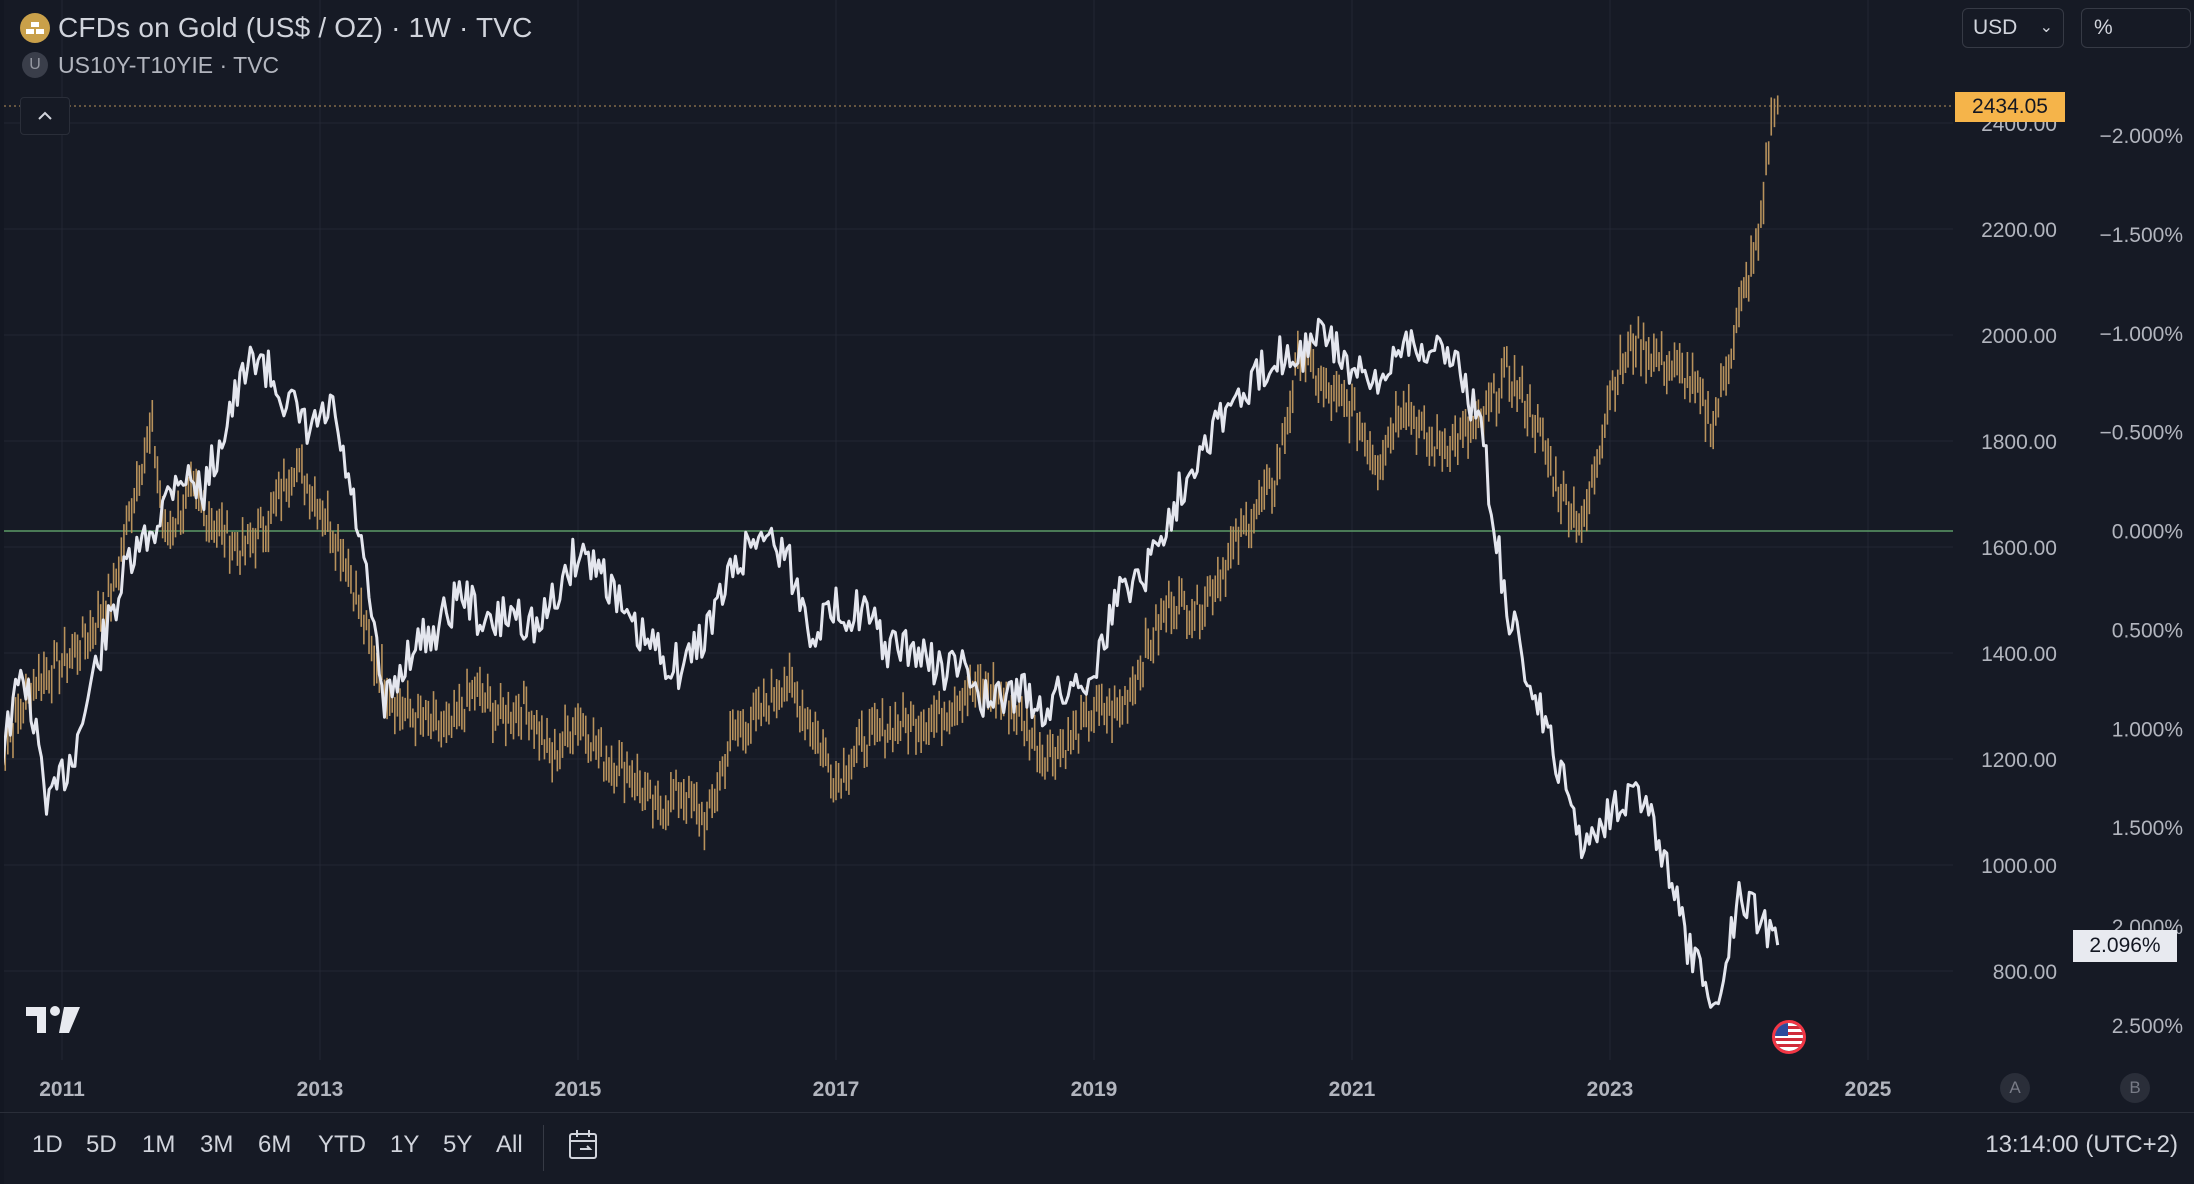  Describe the element at coordinates (543, 1148) in the screenshot. I see `toolbar-separator` at that location.